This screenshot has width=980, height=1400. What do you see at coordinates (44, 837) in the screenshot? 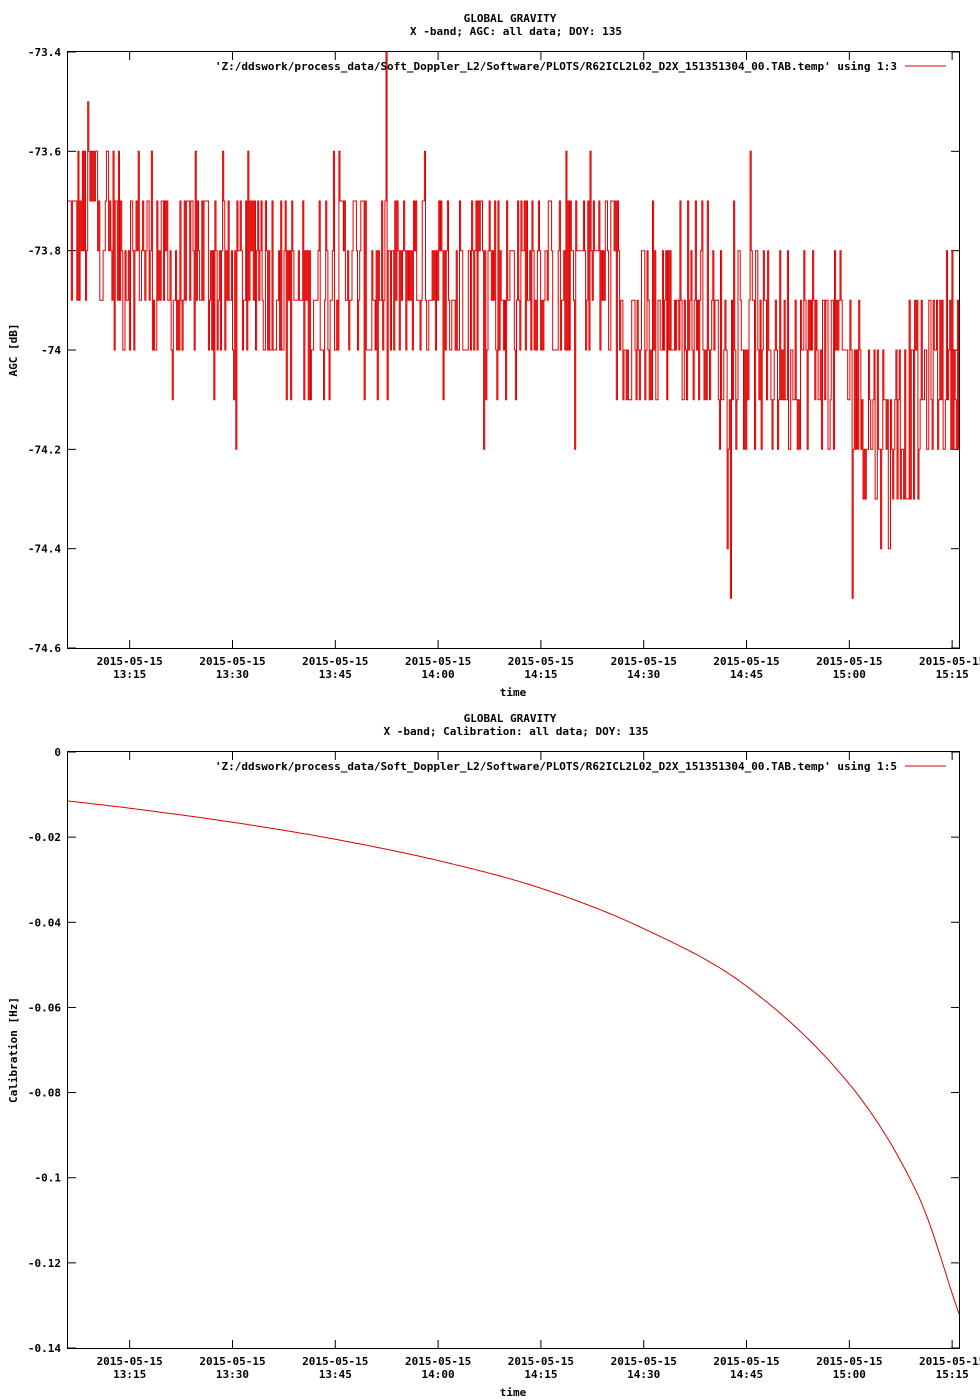
I see `calibration-y-tick-label: -0.02` at bounding box center [44, 837].